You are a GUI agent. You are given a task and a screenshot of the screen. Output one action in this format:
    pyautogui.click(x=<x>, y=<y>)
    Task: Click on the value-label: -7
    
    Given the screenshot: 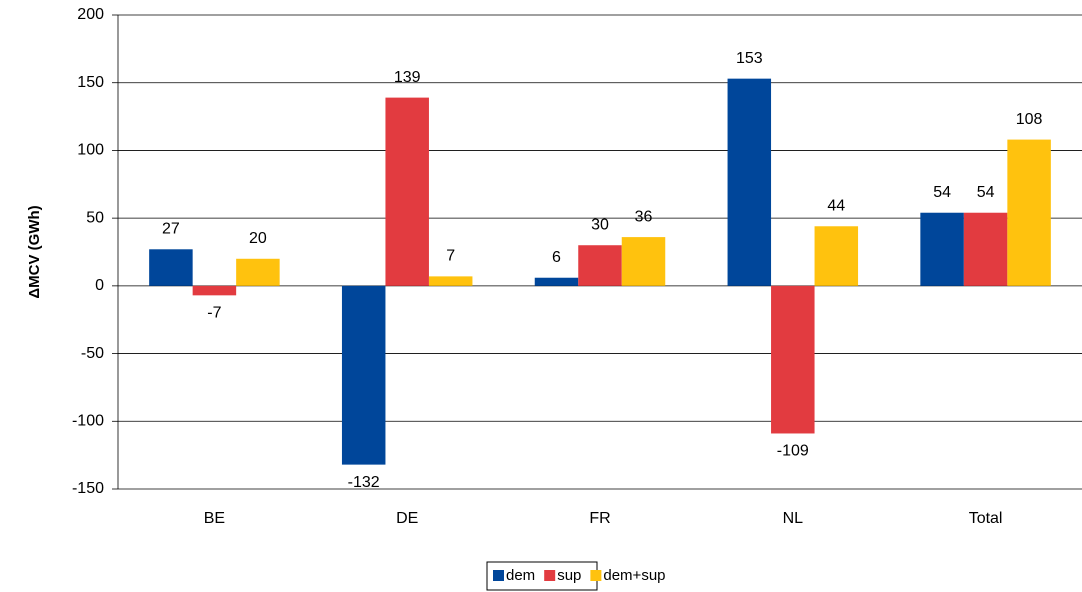 What is the action you would take?
    pyautogui.click(x=214, y=313)
    